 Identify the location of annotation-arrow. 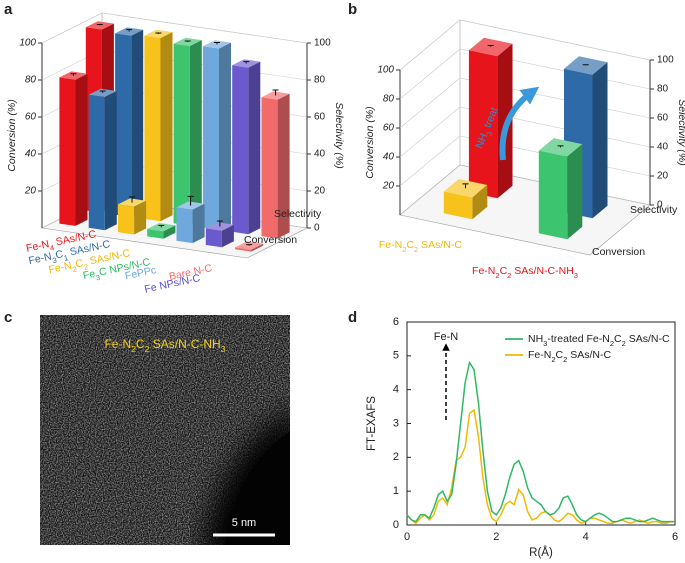
(519, 123).